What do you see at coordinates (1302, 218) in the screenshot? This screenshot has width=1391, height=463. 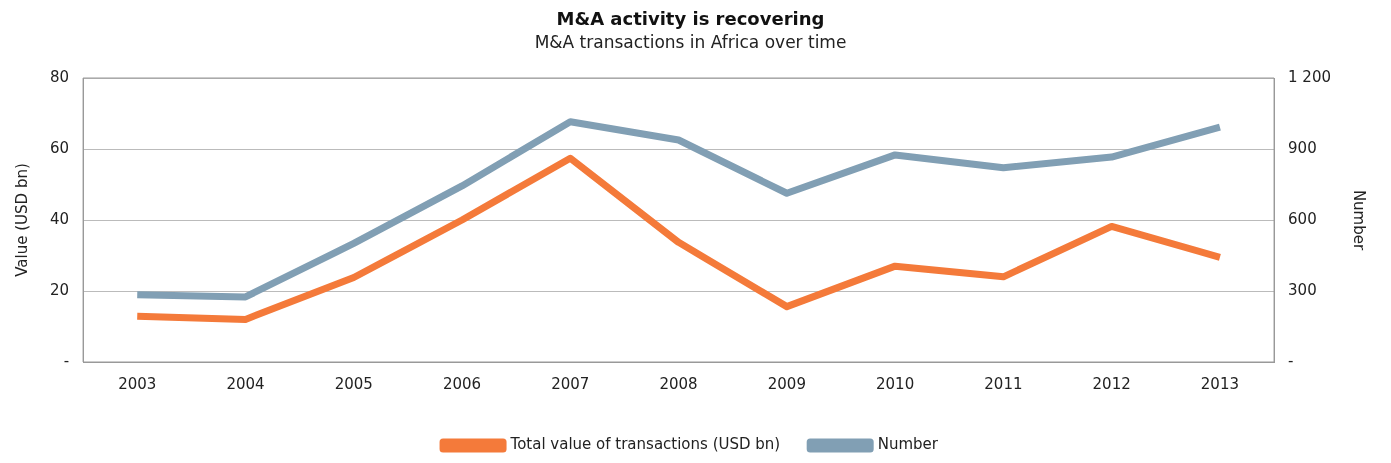 I see `y2-tick-label: 600` at bounding box center [1302, 218].